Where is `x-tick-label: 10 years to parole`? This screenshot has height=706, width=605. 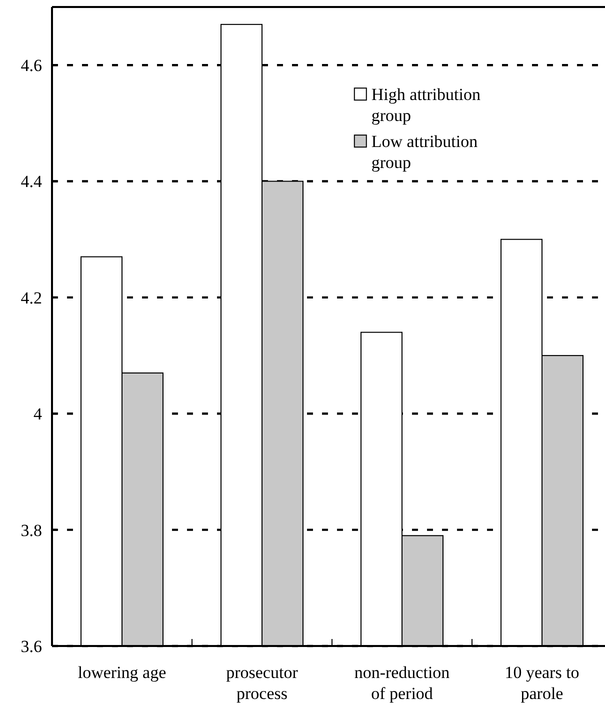 x-tick-label: 10 years to parole is located at coordinates (542, 683).